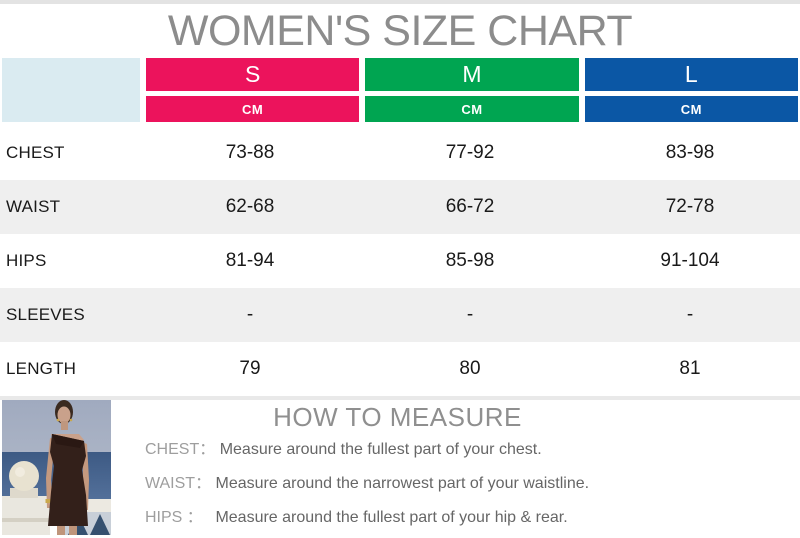 Image resolution: width=800 pixels, height=538 pixels. I want to click on cell-value: 80, so click(470, 368).